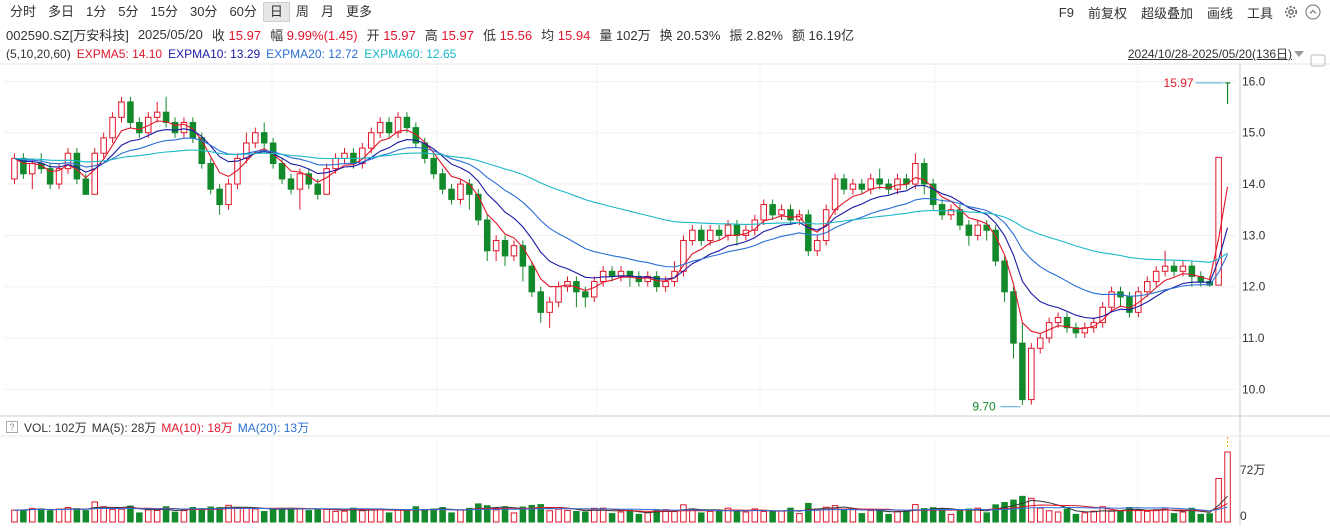  Describe the element at coordinates (38, 54) in the screenshot. I see `ma-params: (5,10,20,60)` at that location.